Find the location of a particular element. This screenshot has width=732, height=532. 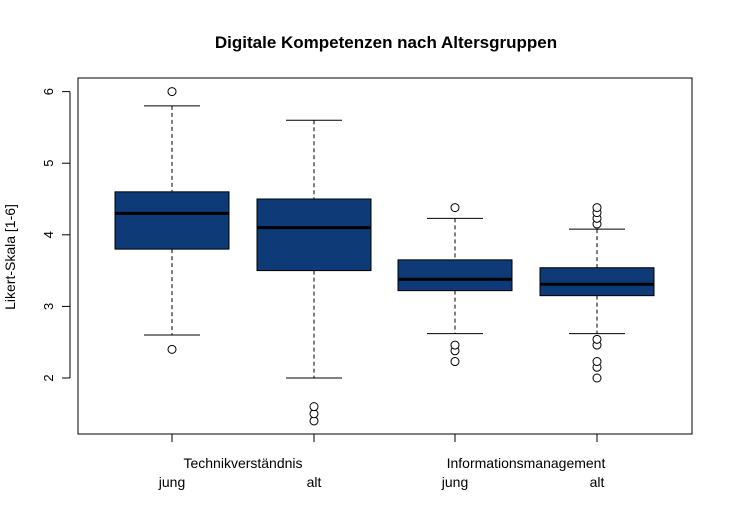

group-label: Informationsmanagement is located at coordinates (526, 463).